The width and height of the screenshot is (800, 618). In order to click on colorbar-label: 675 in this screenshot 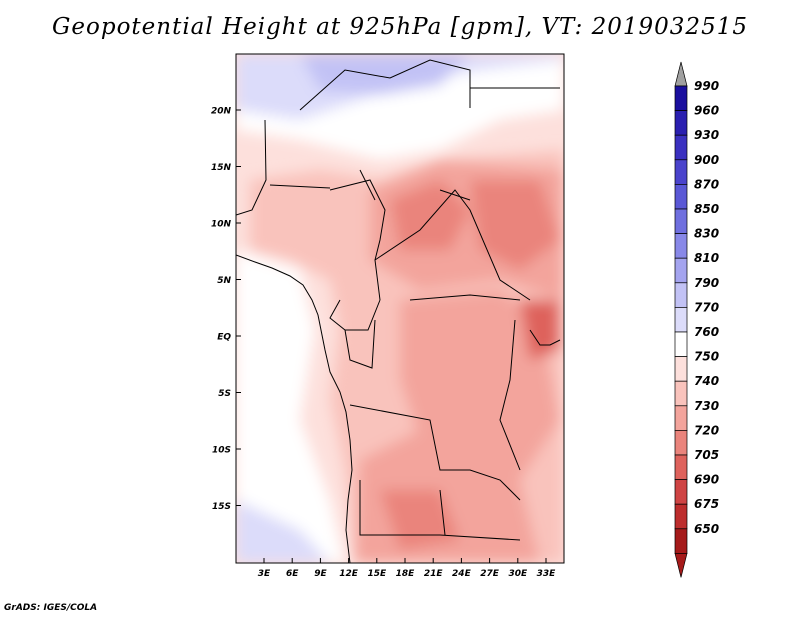, I will do `click(706, 504)`.